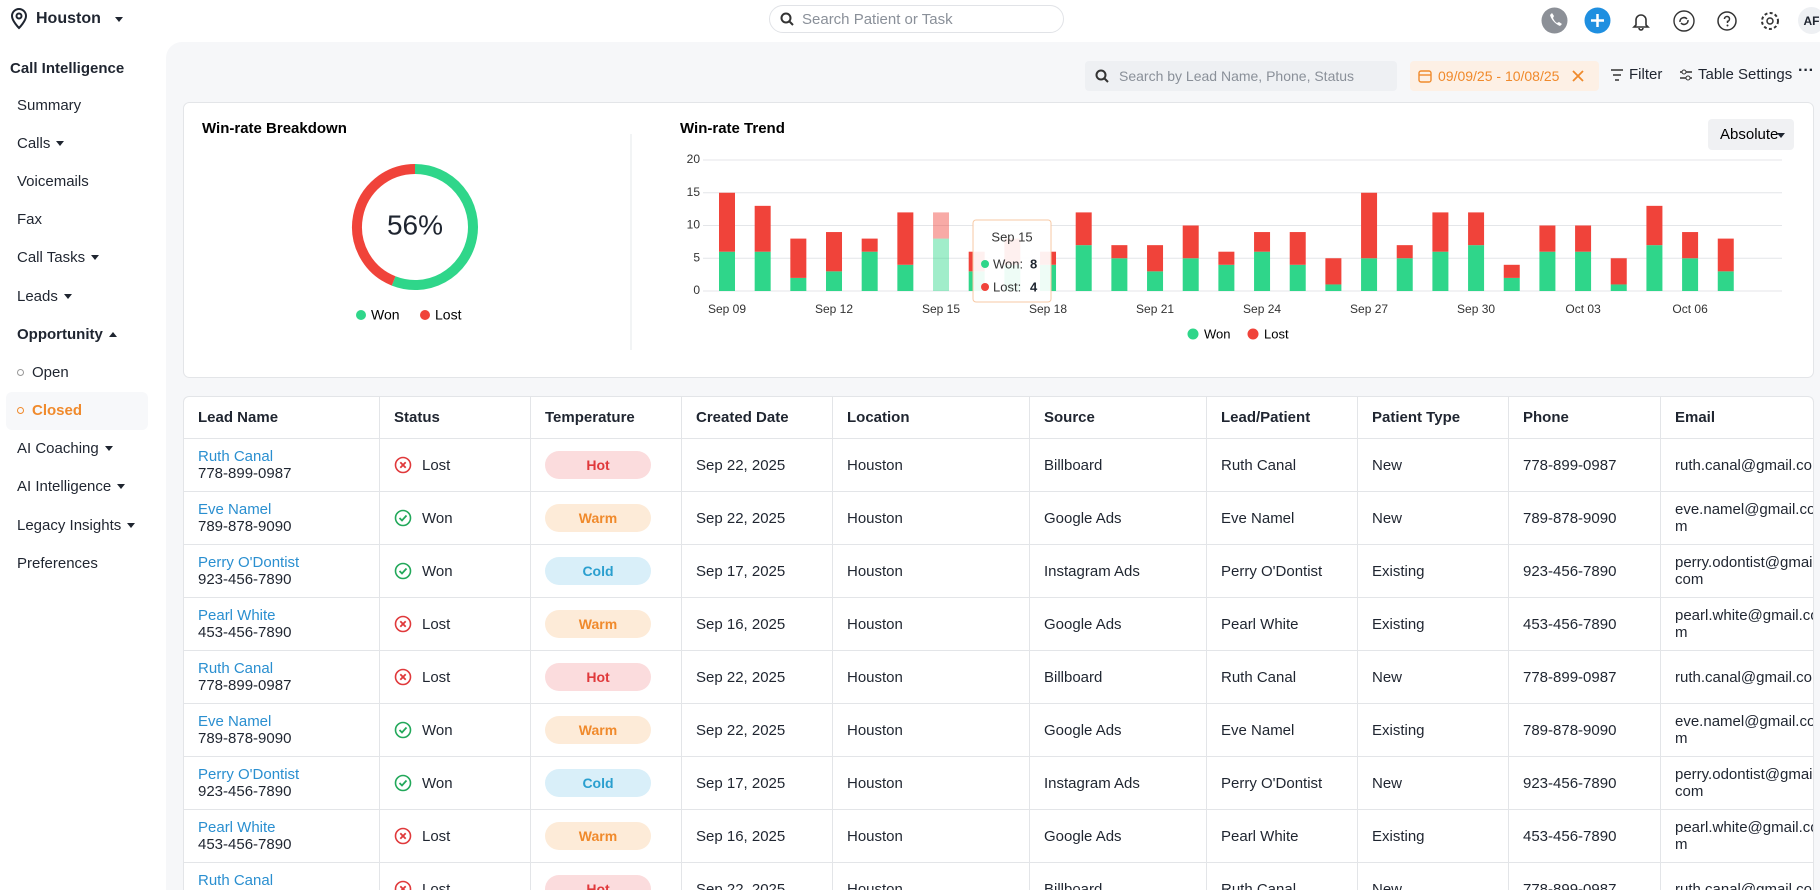 Image resolution: width=1820 pixels, height=890 pixels. I want to click on nav-item: Summary, so click(77, 105).